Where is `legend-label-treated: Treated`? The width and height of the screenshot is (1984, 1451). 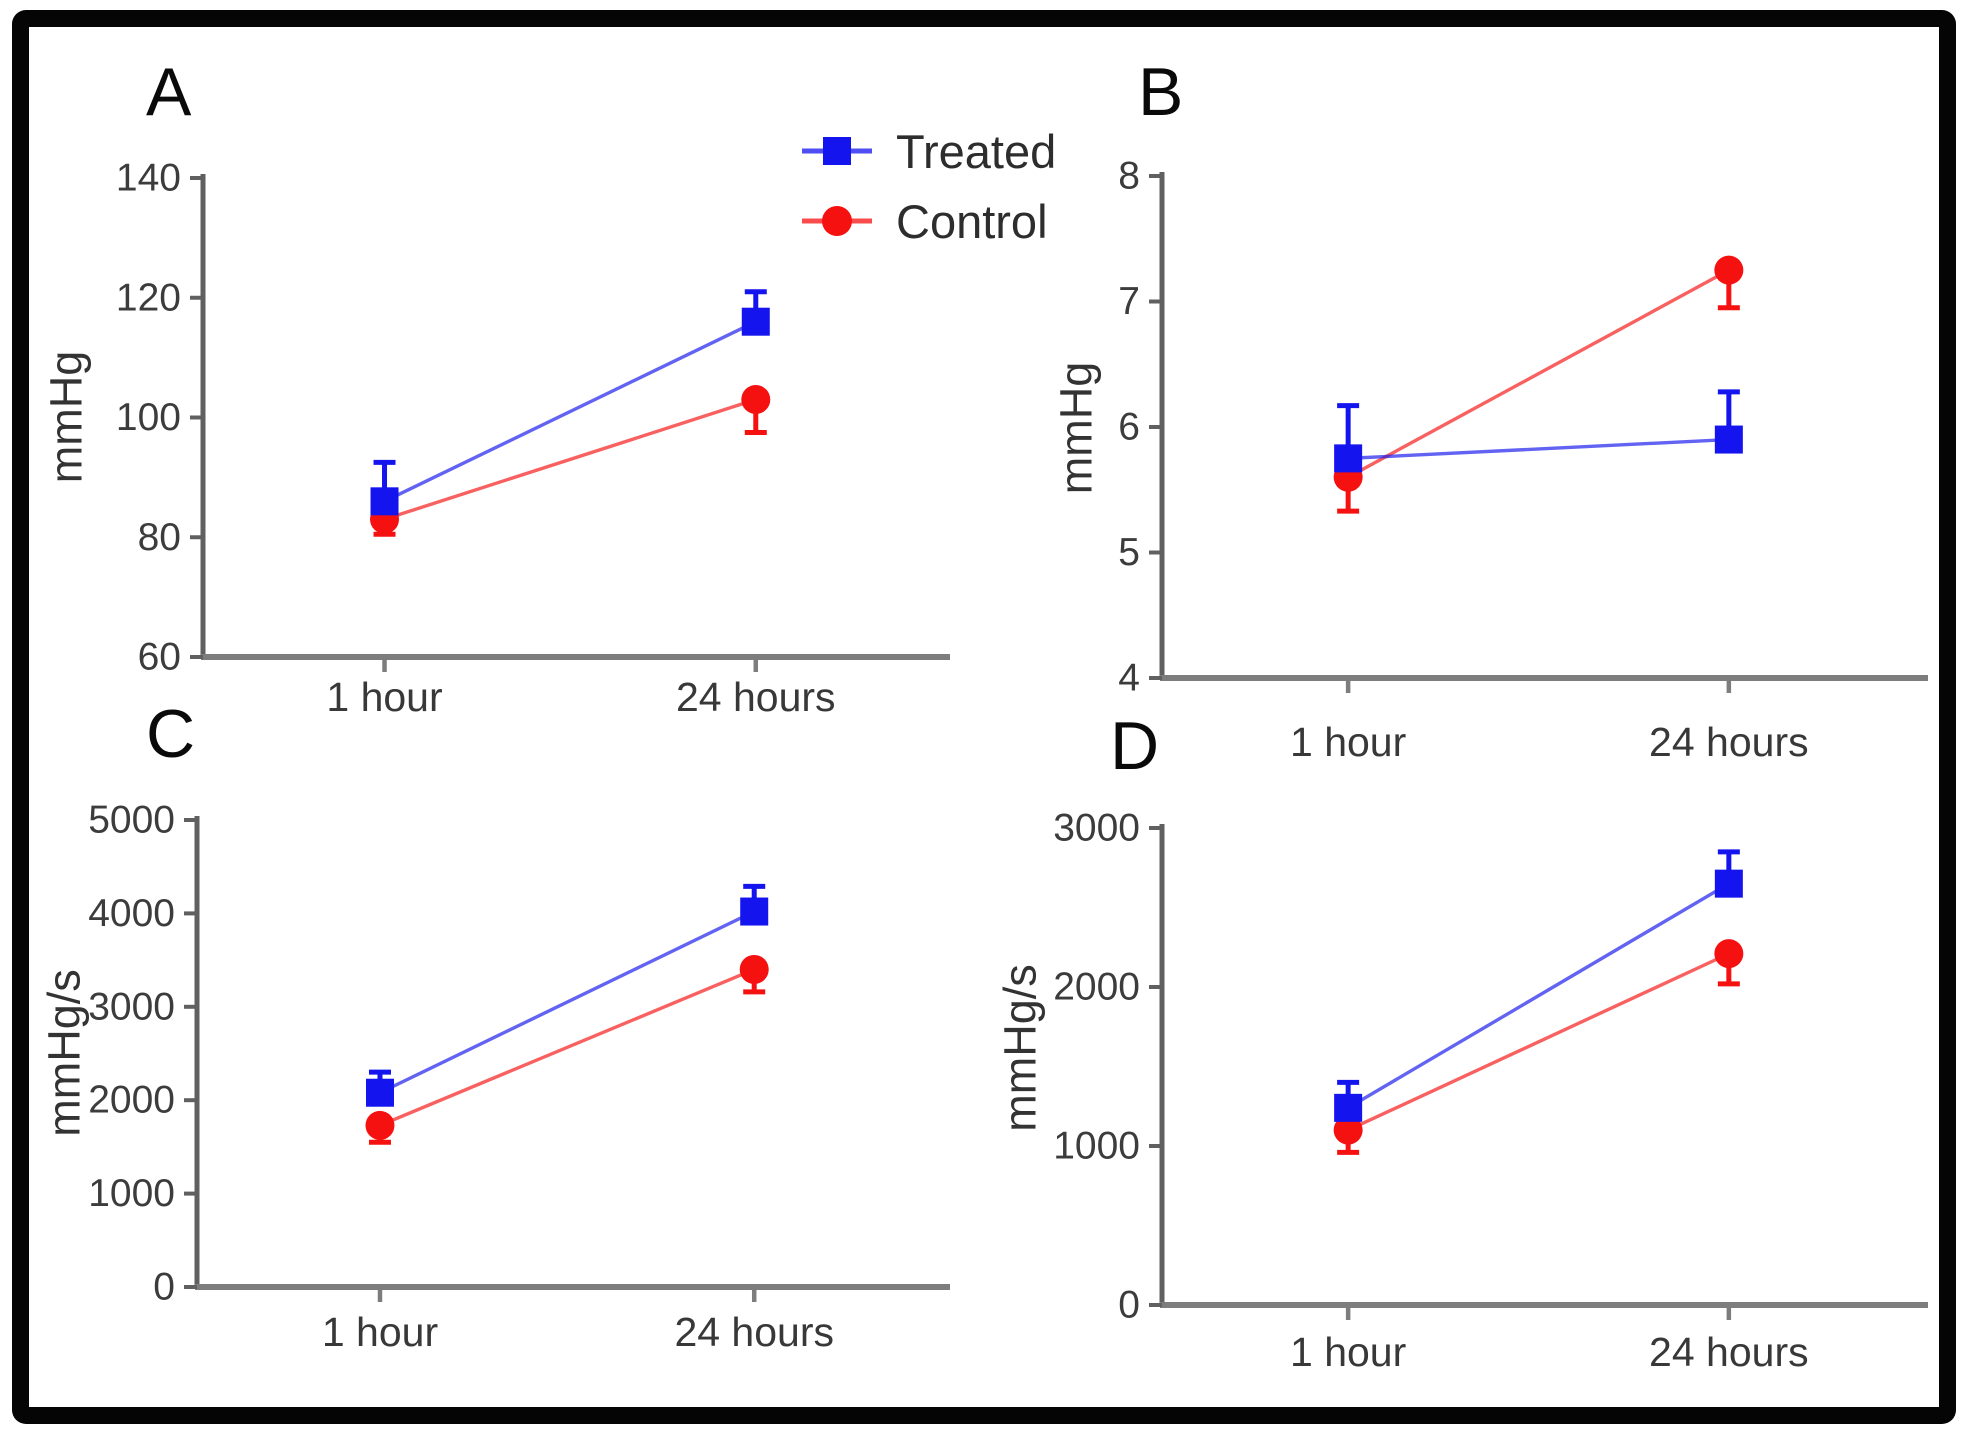 legend-label-treated: Treated is located at coordinates (976, 151).